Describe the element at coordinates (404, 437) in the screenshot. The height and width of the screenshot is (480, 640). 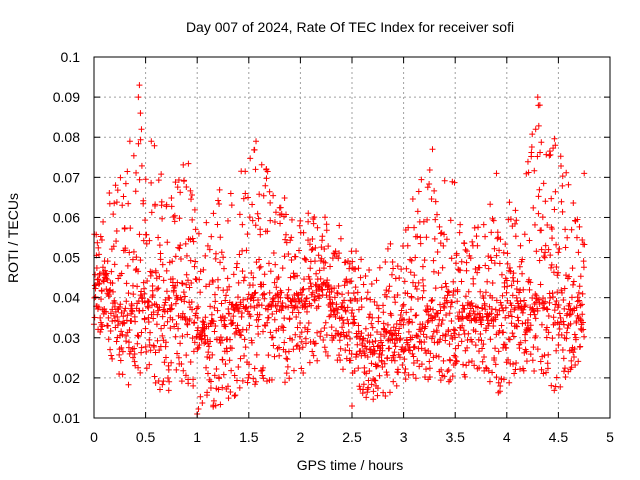
I see `x-tick-label: 3` at that location.